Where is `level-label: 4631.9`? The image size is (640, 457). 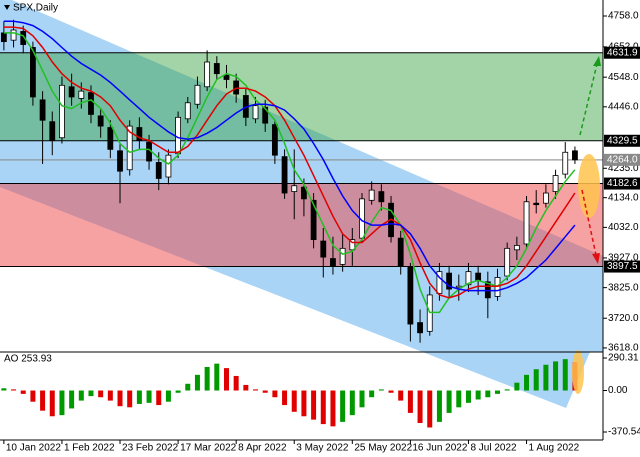 level-label: 4631.9 is located at coordinates (622, 52).